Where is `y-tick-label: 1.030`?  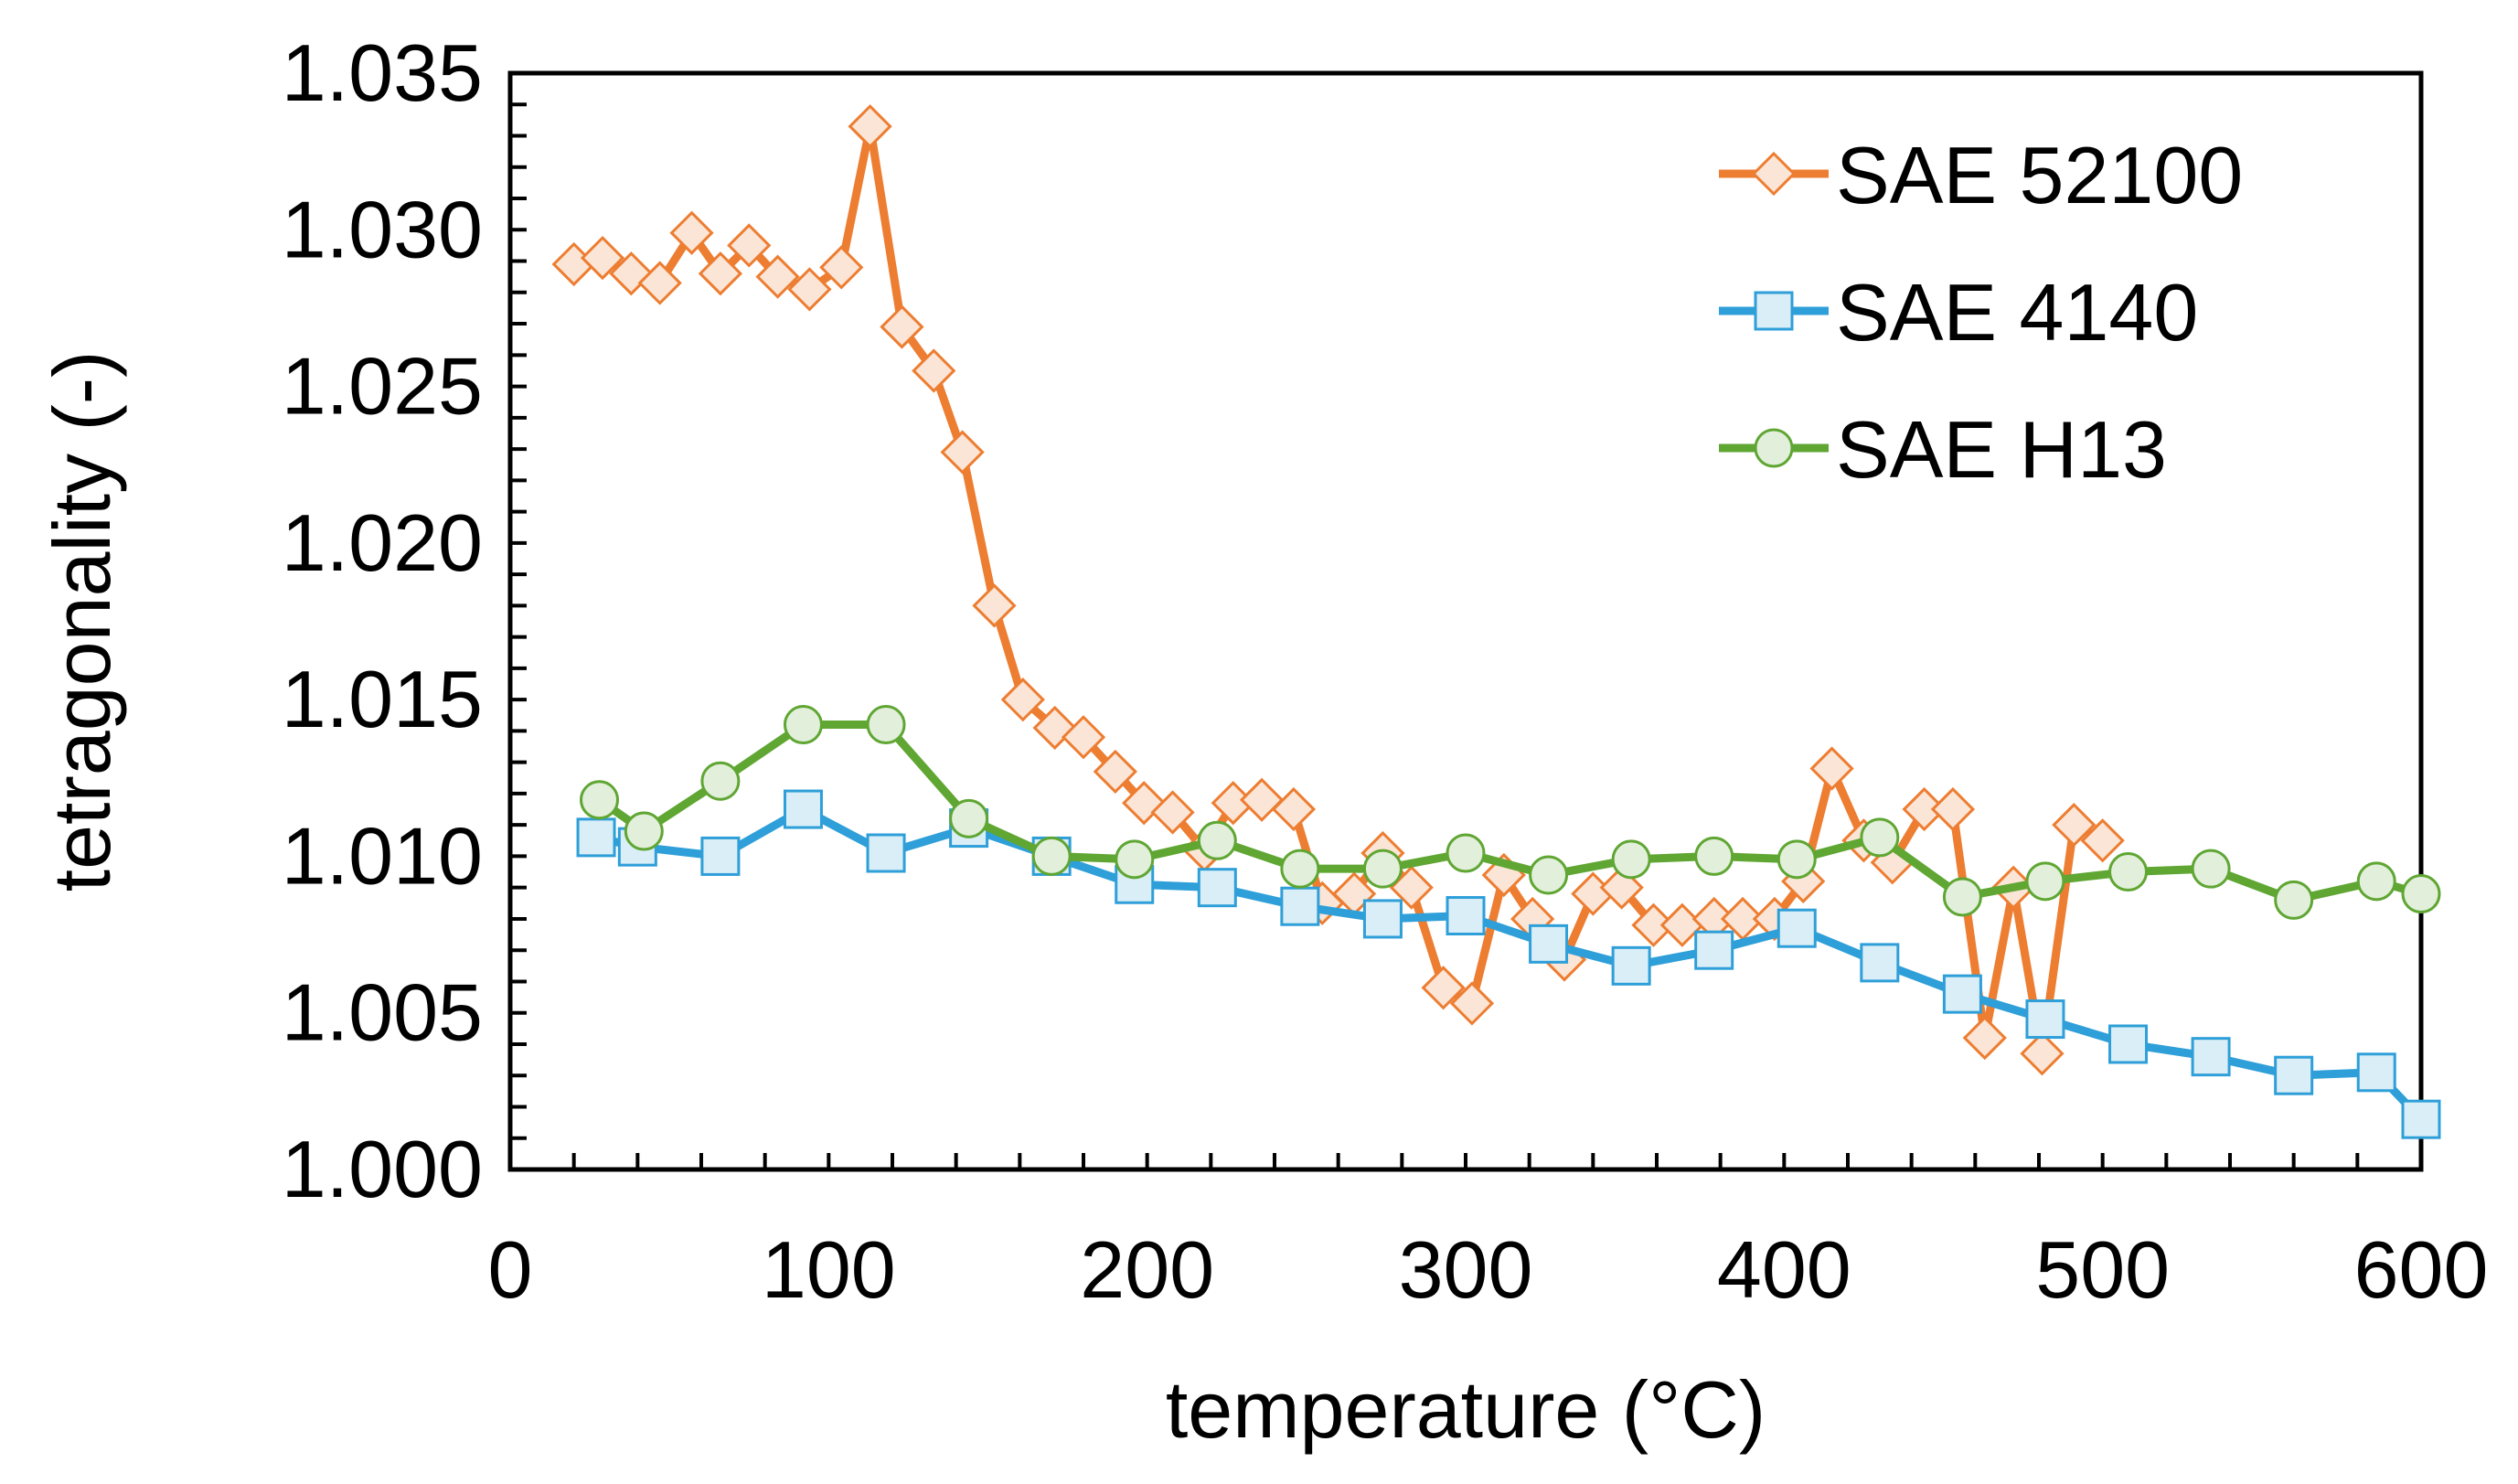
y-tick-label: 1.030 is located at coordinates (382, 229).